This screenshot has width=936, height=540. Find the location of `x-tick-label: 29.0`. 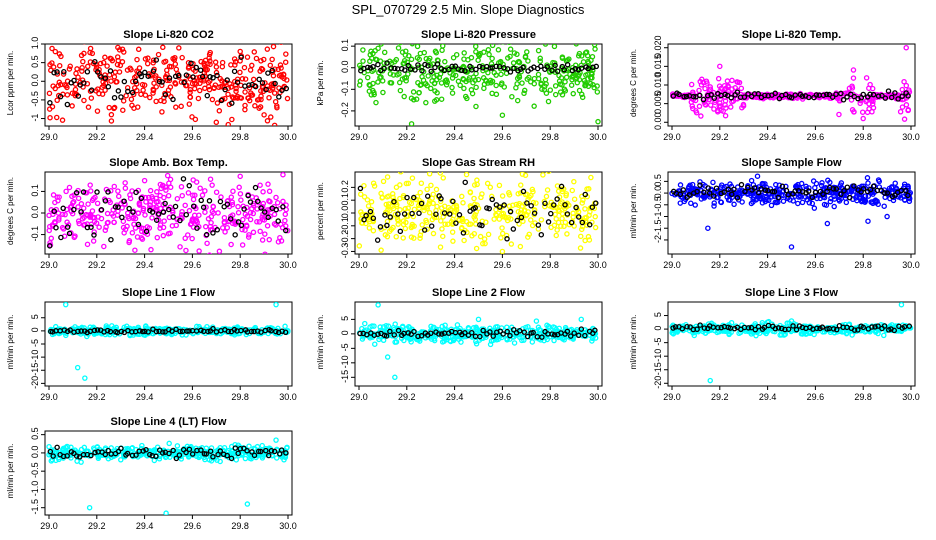

x-tick-label: 29.0 is located at coordinates (359, 397).